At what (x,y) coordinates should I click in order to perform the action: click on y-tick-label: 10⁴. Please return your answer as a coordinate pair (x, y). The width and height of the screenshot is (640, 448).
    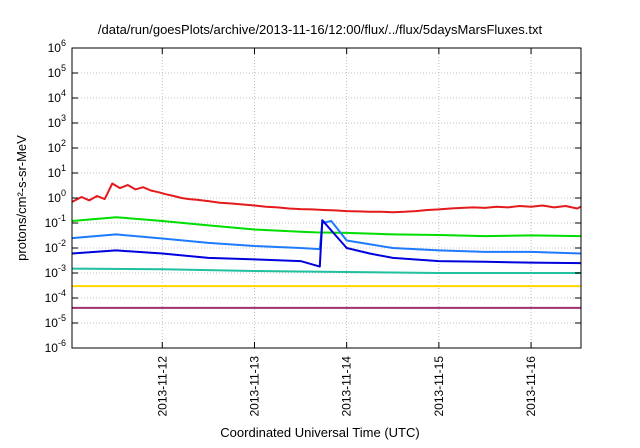
    Looking at the image, I should click on (57, 96).